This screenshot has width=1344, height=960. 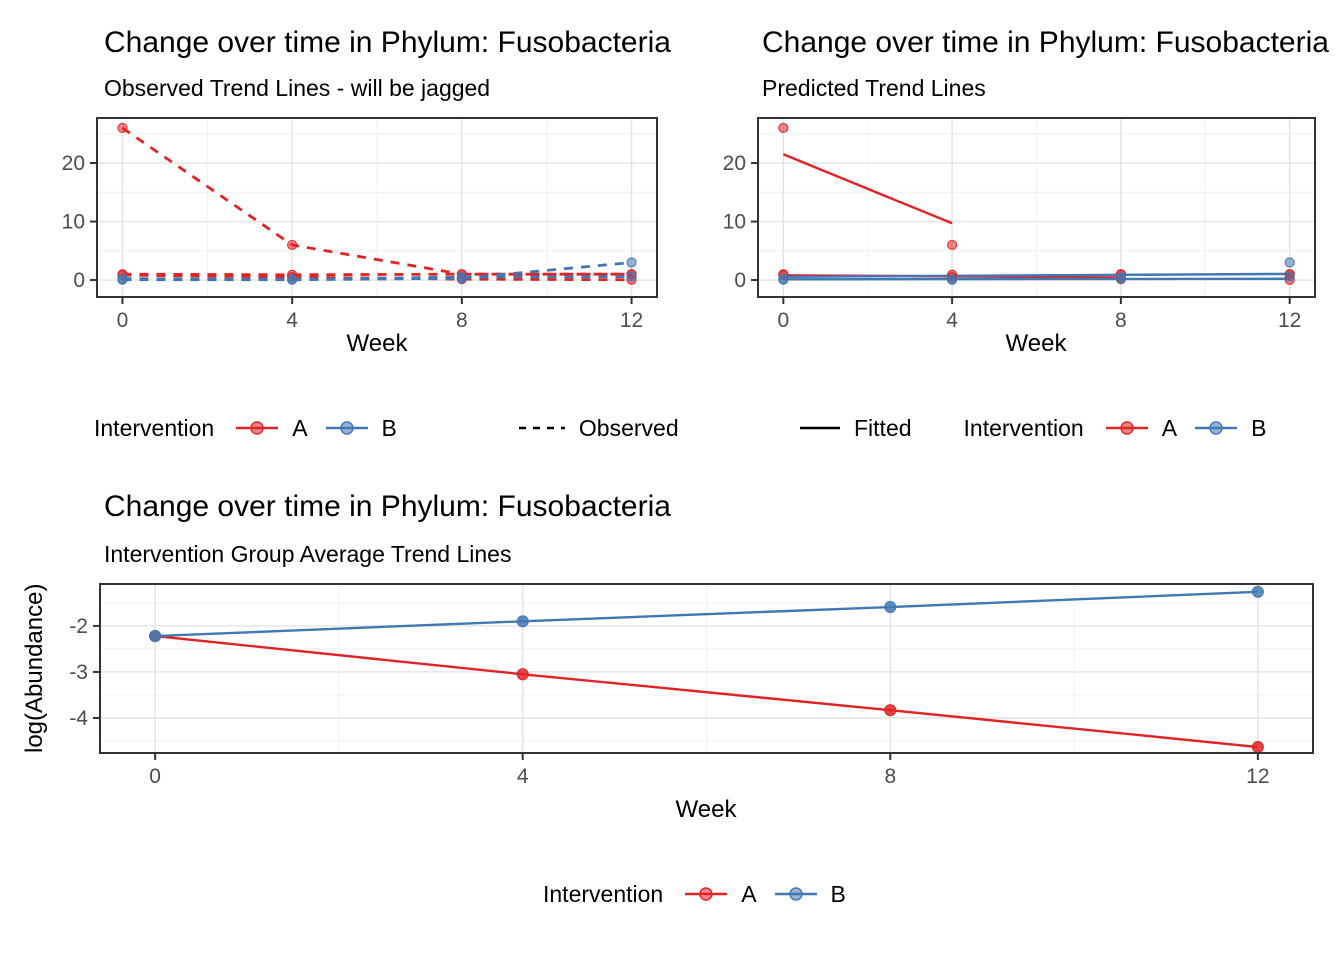 I want to click on average-legend-label-a: A, so click(x=749, y=893).